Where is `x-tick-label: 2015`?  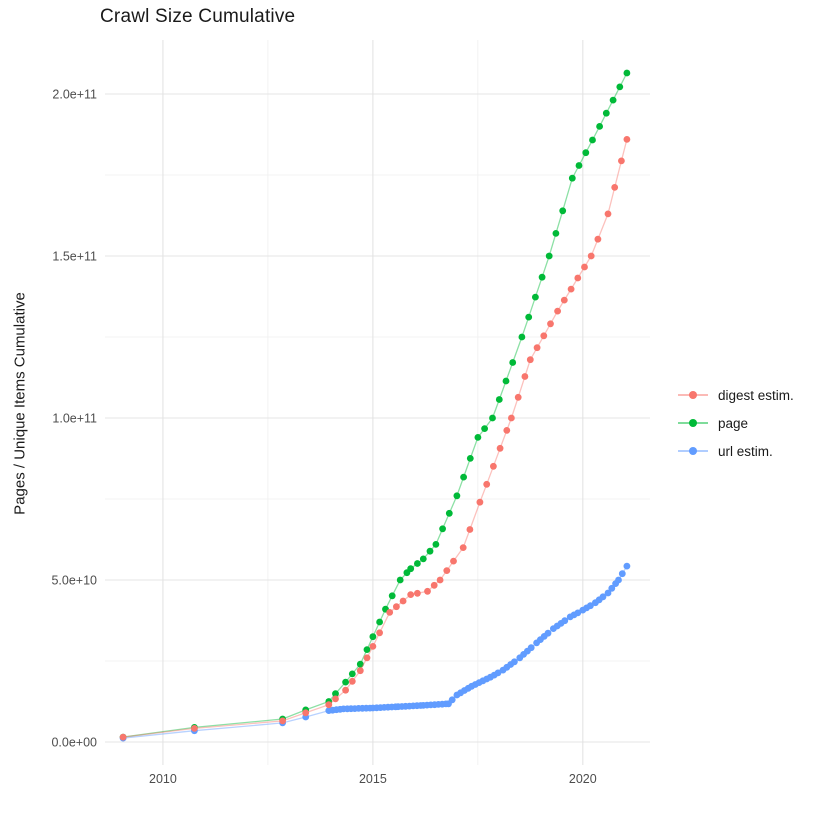 x-tick-label: 2015 is located at coordinates (373, 779).